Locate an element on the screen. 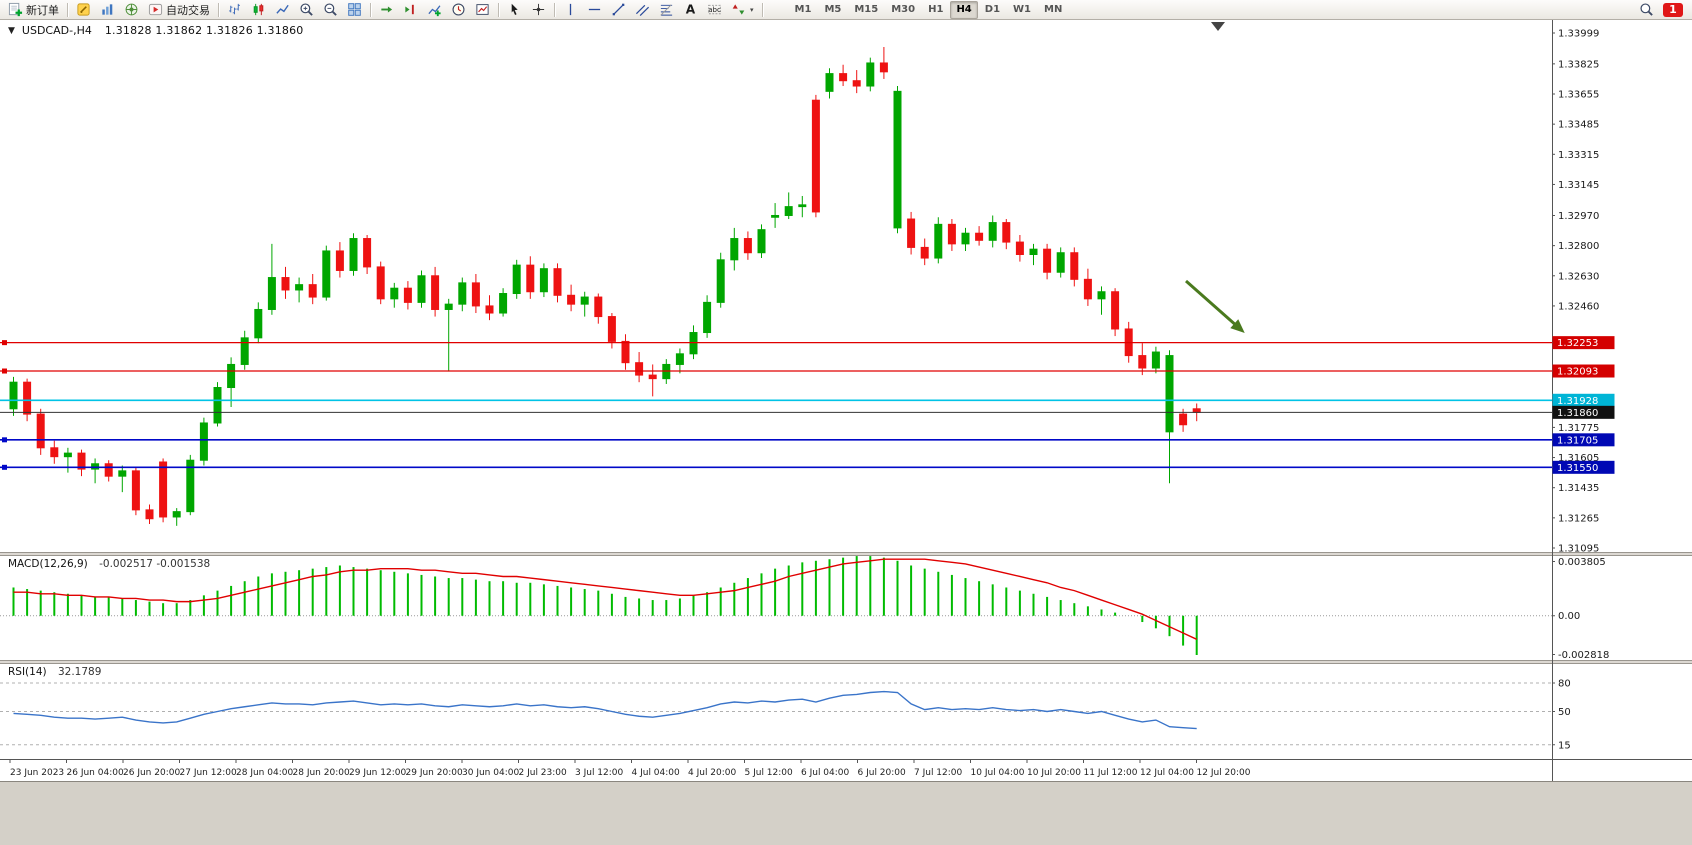 Image resolution: width=1692 pixels, height=845 pixels. timeframe-button-M15: M15 is located at coordinates (866, 10).